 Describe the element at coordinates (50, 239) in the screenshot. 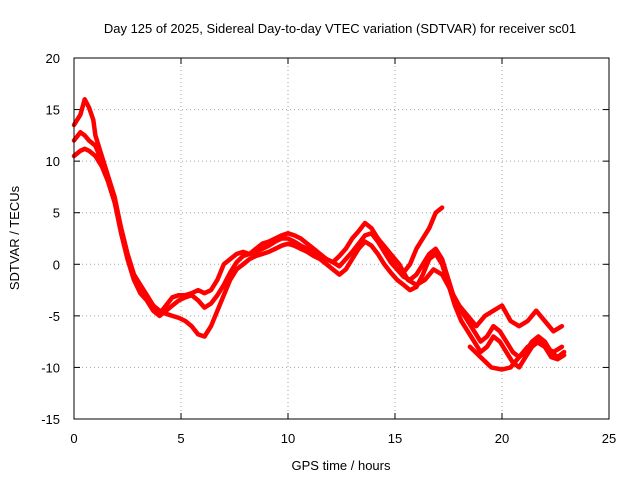

I see `y-tick-labels: -15 -10 -5 0 5 10 15 20` at that location.